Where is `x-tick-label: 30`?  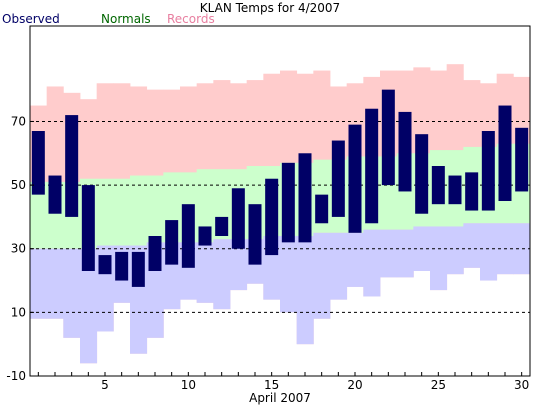 x-tick-label: 30 is located at coordinates (521, 385).